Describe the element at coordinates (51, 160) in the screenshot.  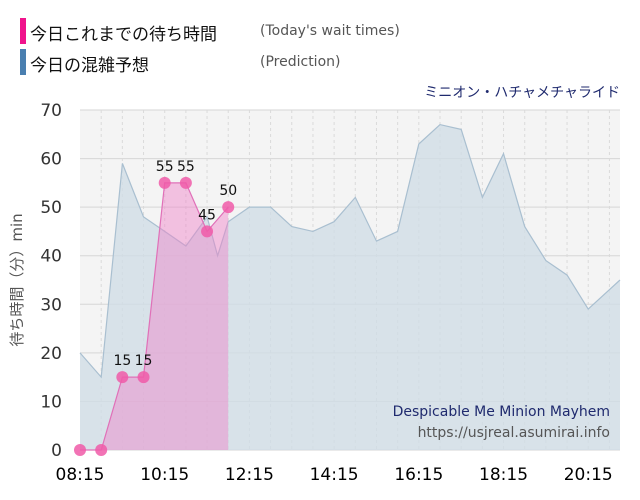
I see `y-tick-label: 60` at that location.